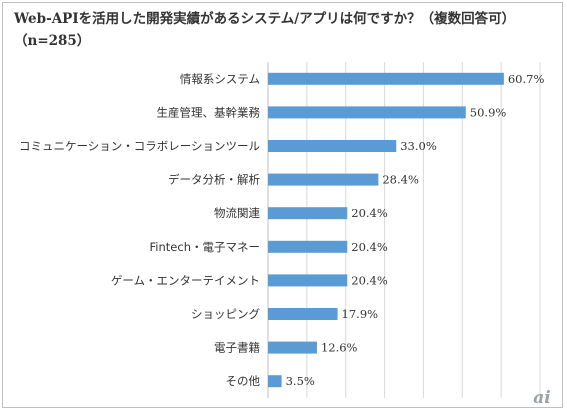 This screenshot has width=567, height=412. I want to click on ai-logo: ai, so click(542, 397).